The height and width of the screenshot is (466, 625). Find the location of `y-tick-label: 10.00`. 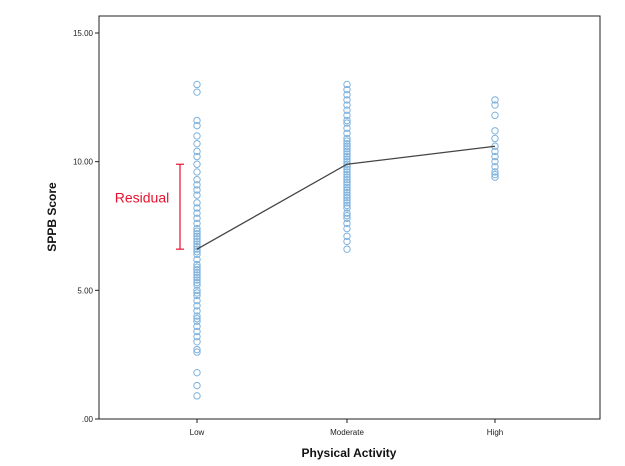

y-tick-label: 10.00 is located at coordinates (83, 162).